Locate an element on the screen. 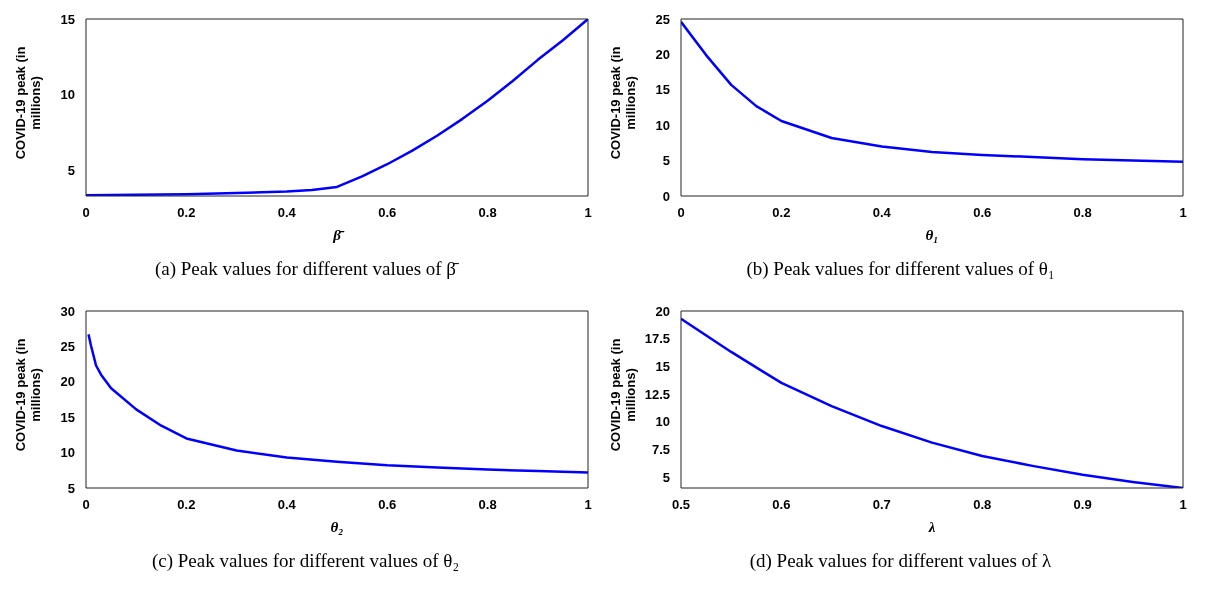 This screenshot has height=592, width=1206. text: (a) Peak values for different values of β̄ is located at coordinates (306, 269).